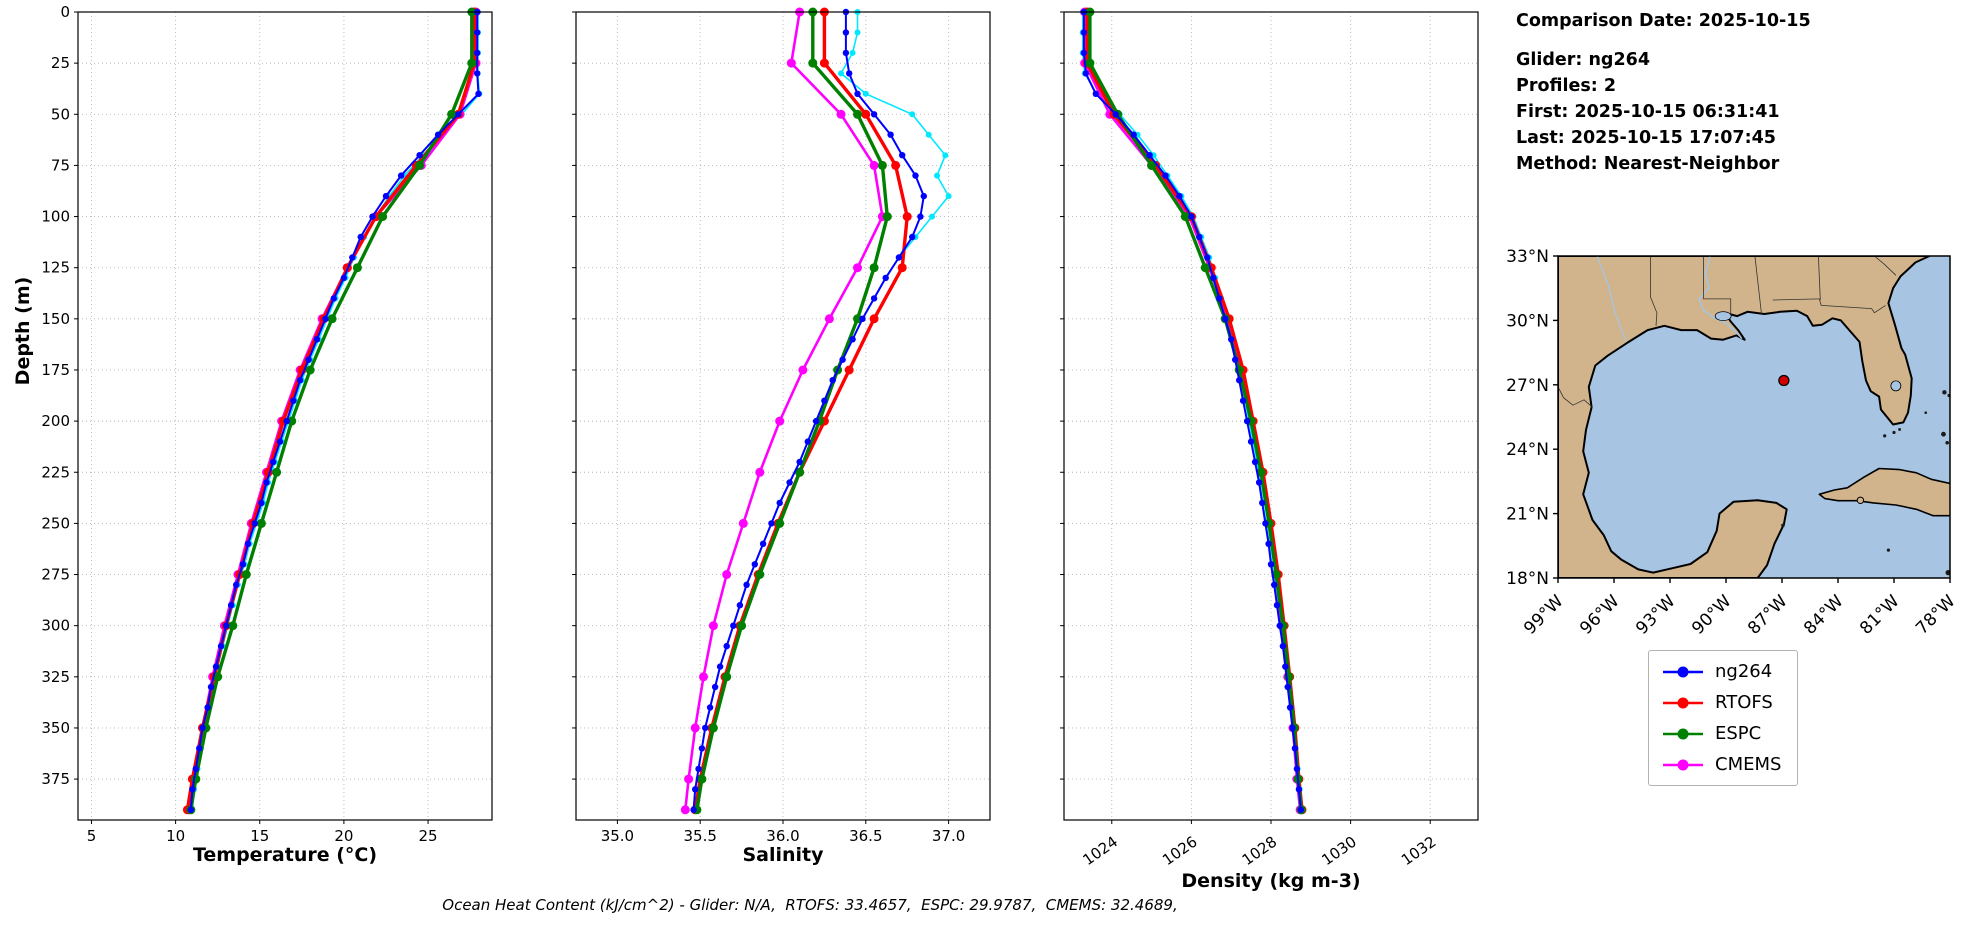 The height and width of the screenshot is (934, 1987). What do you see at coordinates (55, 779) in the screenshot?
I see `y-tick-label: 375` at bounding box center [55, 779].